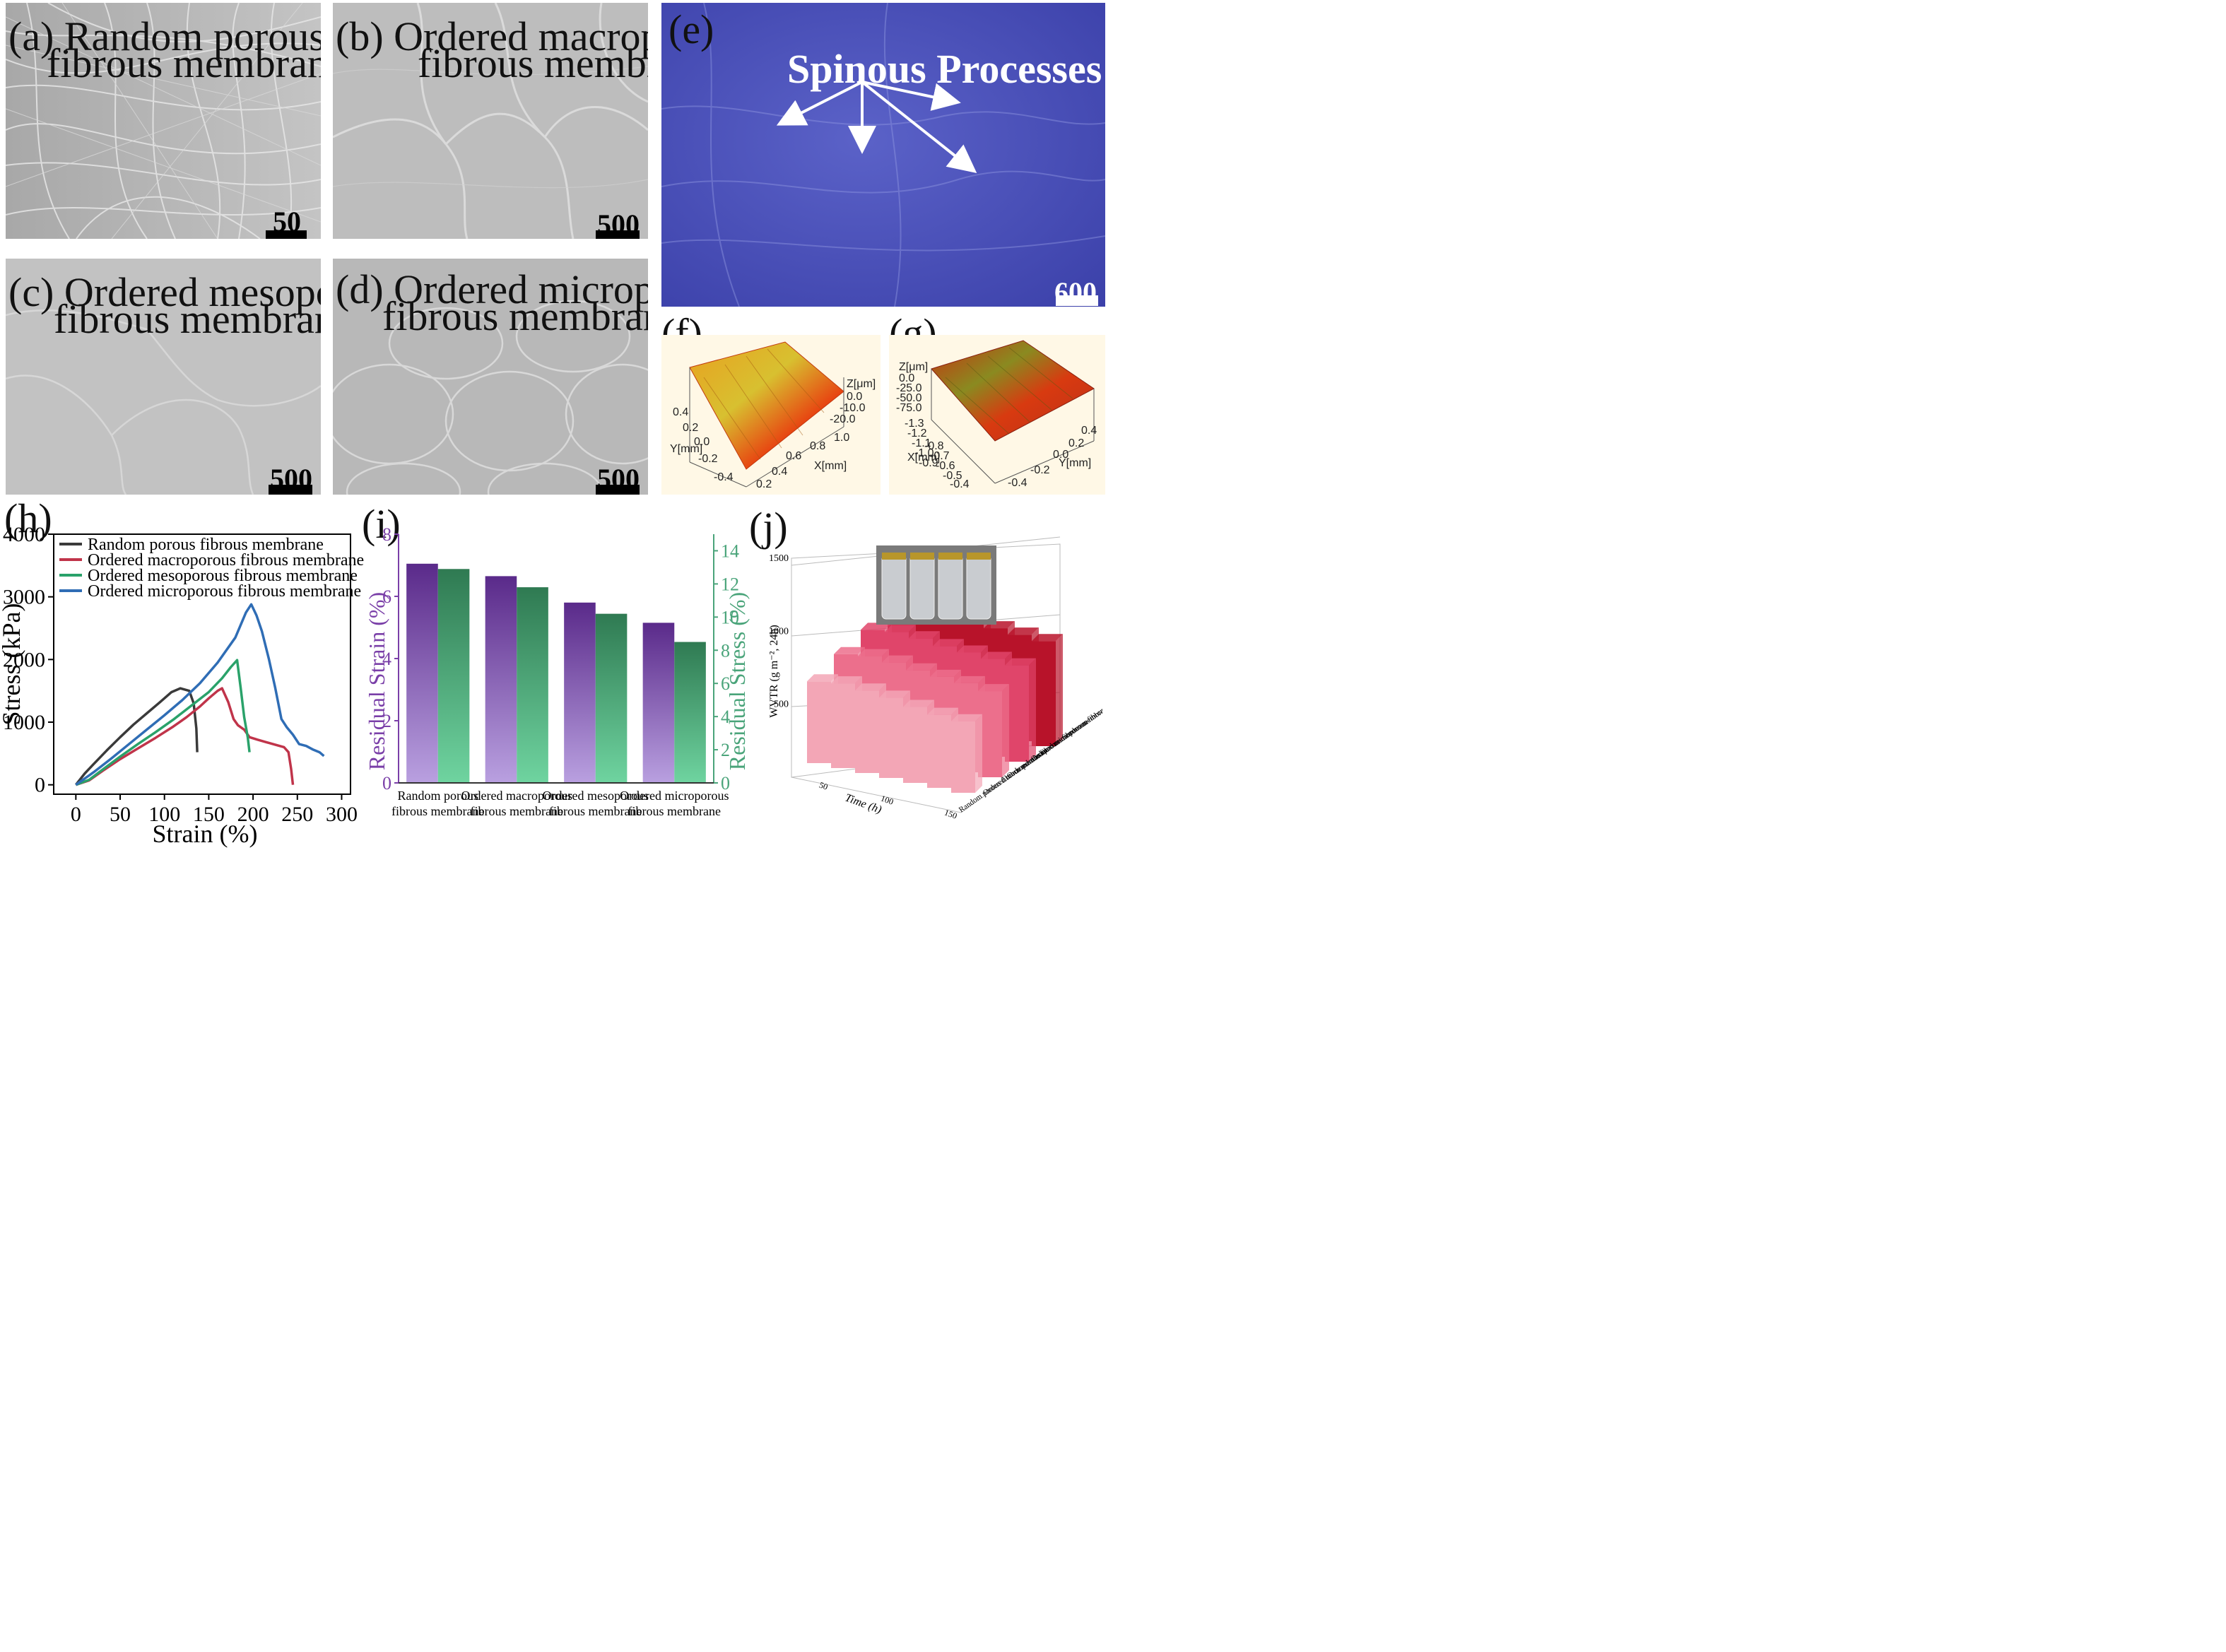  I want to click on g-x-tick-4: -0.9, so click(928, 463).